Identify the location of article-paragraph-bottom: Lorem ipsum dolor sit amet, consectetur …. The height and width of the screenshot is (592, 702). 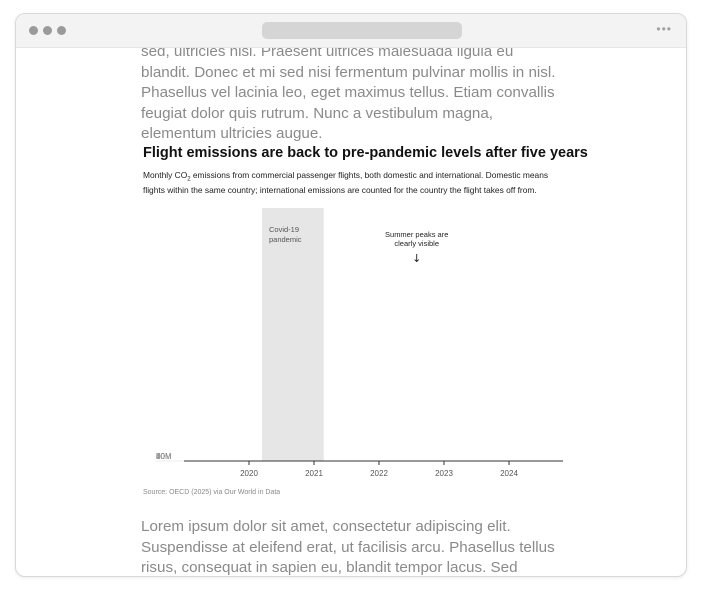
(348, 547).